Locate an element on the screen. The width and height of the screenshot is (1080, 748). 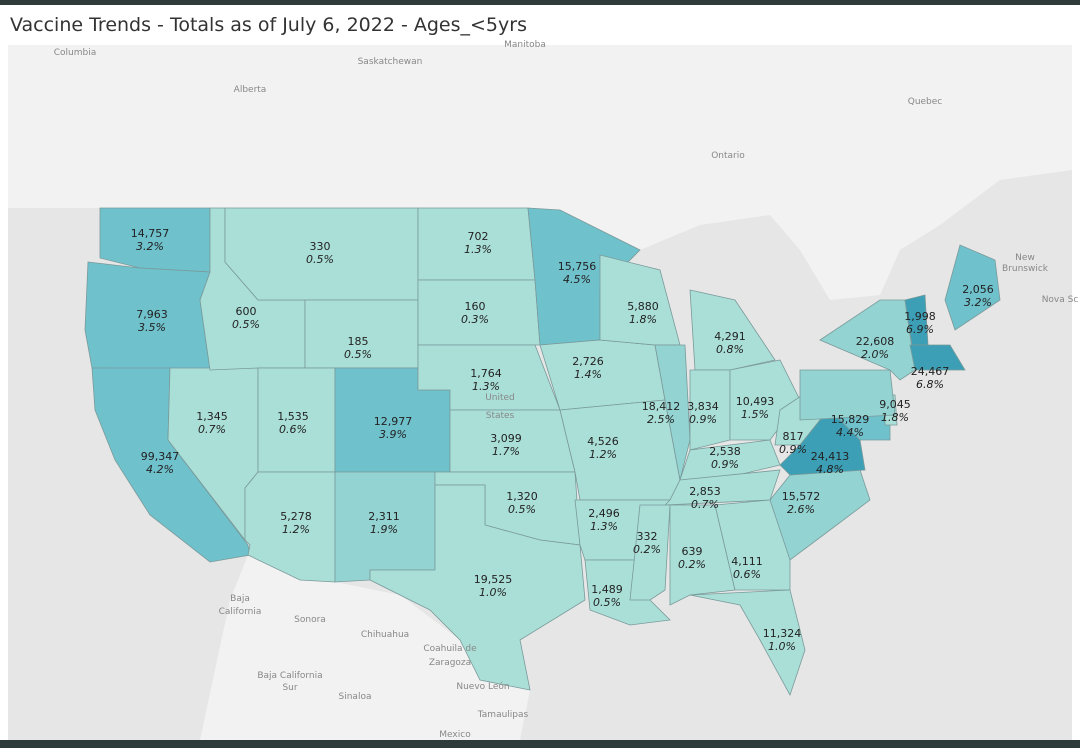
region-count: 24,467 is located at coordinates (930, 371).